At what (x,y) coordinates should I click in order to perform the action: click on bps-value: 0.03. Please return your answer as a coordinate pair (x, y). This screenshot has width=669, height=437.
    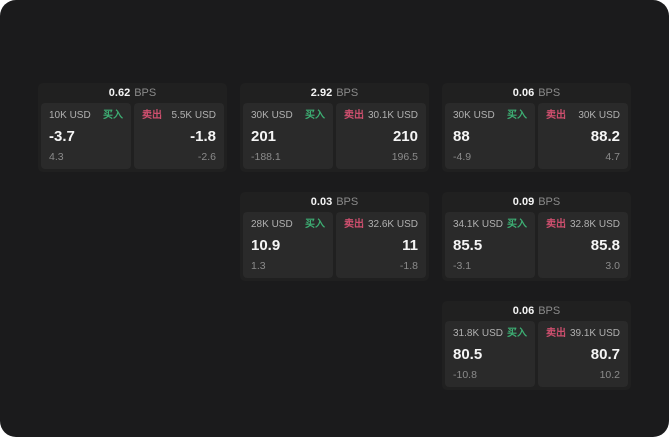
    Looking at the image, I should click on (321, 202).